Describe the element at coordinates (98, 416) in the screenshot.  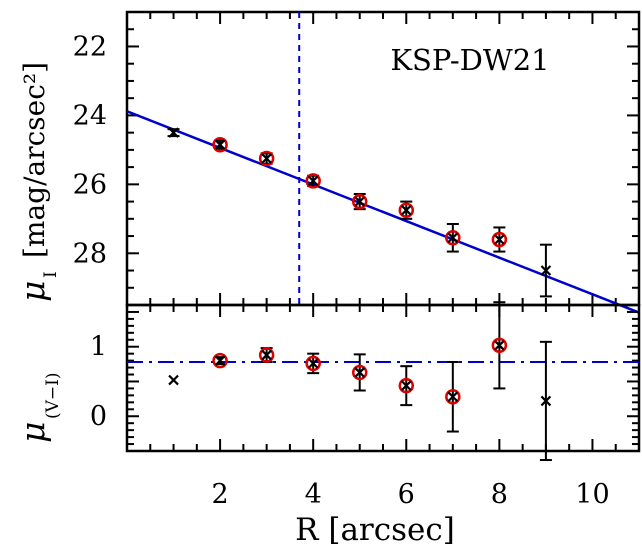
I see `y-tick-label: 0` at that location.